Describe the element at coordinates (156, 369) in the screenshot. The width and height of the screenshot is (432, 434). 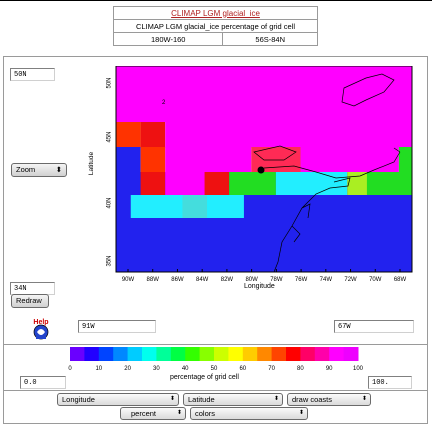
I see `colorbar-tick-label: 30` at that location.